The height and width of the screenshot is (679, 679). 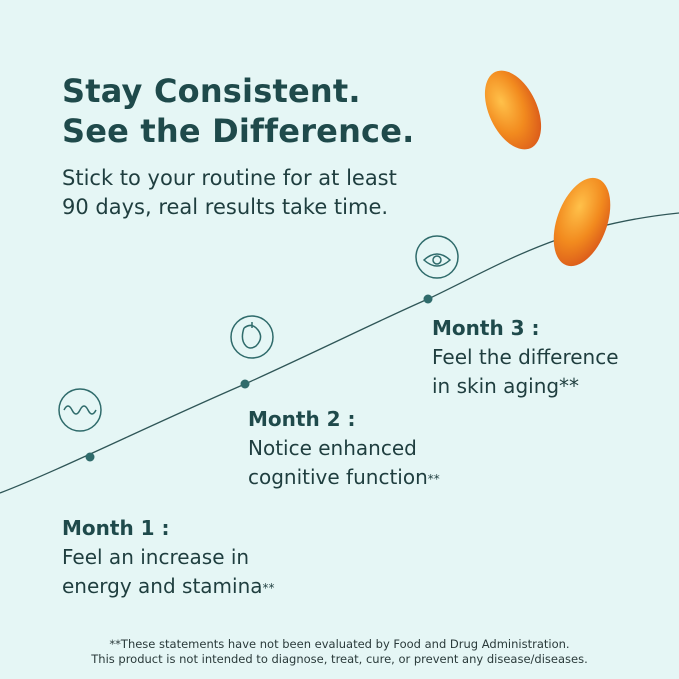 What do you see at coordinates (211, 91) in the screenshot?
I see `title: Stay Consistent.` at bounding box center [211, 91].